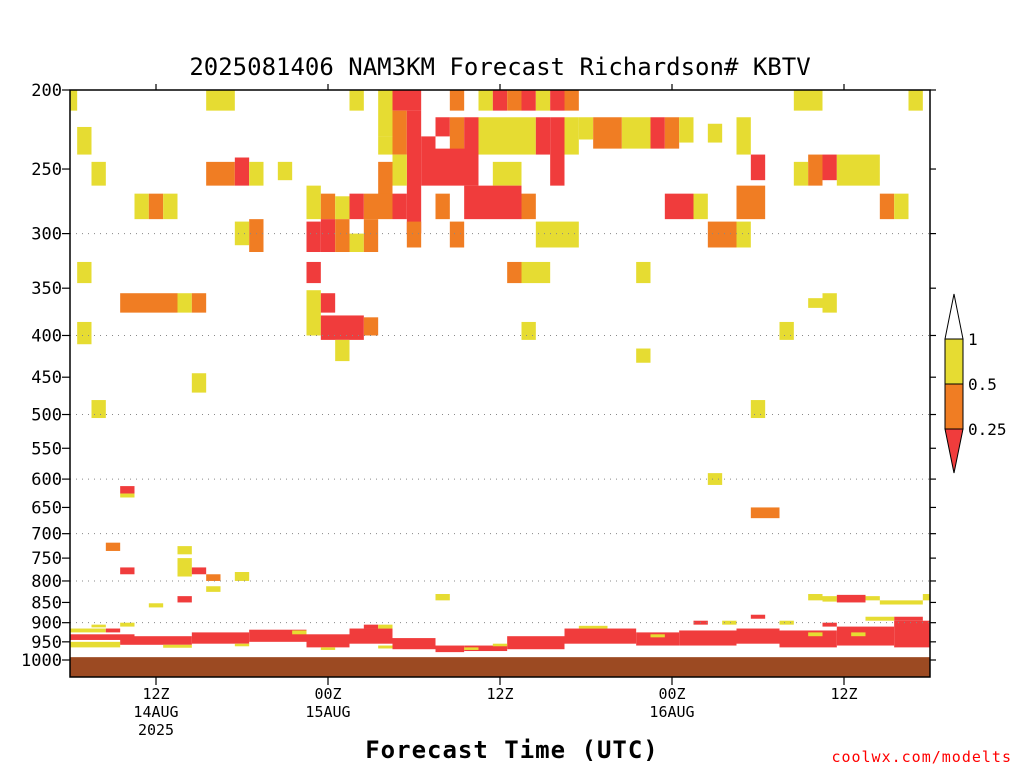  What do you see at coordinates (46, 508) in the screenshot?
I see `y-tick-label: 650` at bounding box center [46, 508].